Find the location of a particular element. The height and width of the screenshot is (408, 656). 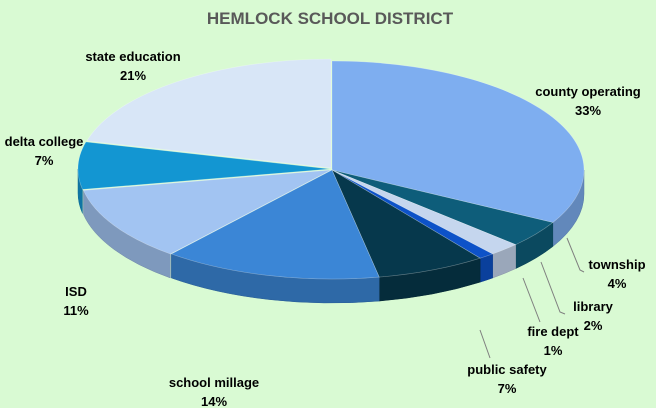

slice-delta-college is located at coordinates (204, 165).